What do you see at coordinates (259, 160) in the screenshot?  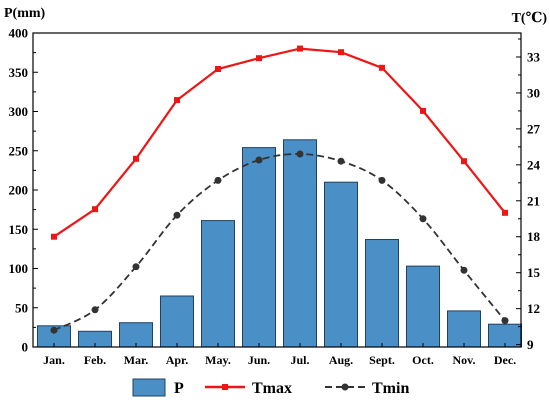 I see `tmin-point-jun` at bounding box center [259, 160].